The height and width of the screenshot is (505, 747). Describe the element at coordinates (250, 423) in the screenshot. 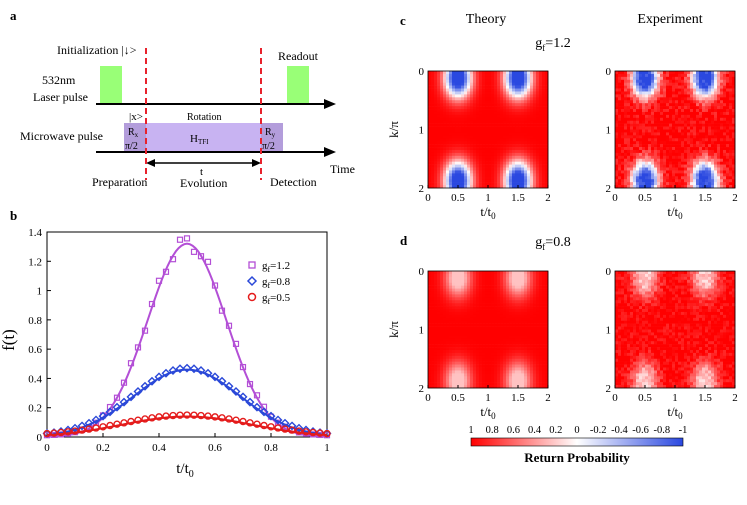

I see `data-point-circle` at that location.